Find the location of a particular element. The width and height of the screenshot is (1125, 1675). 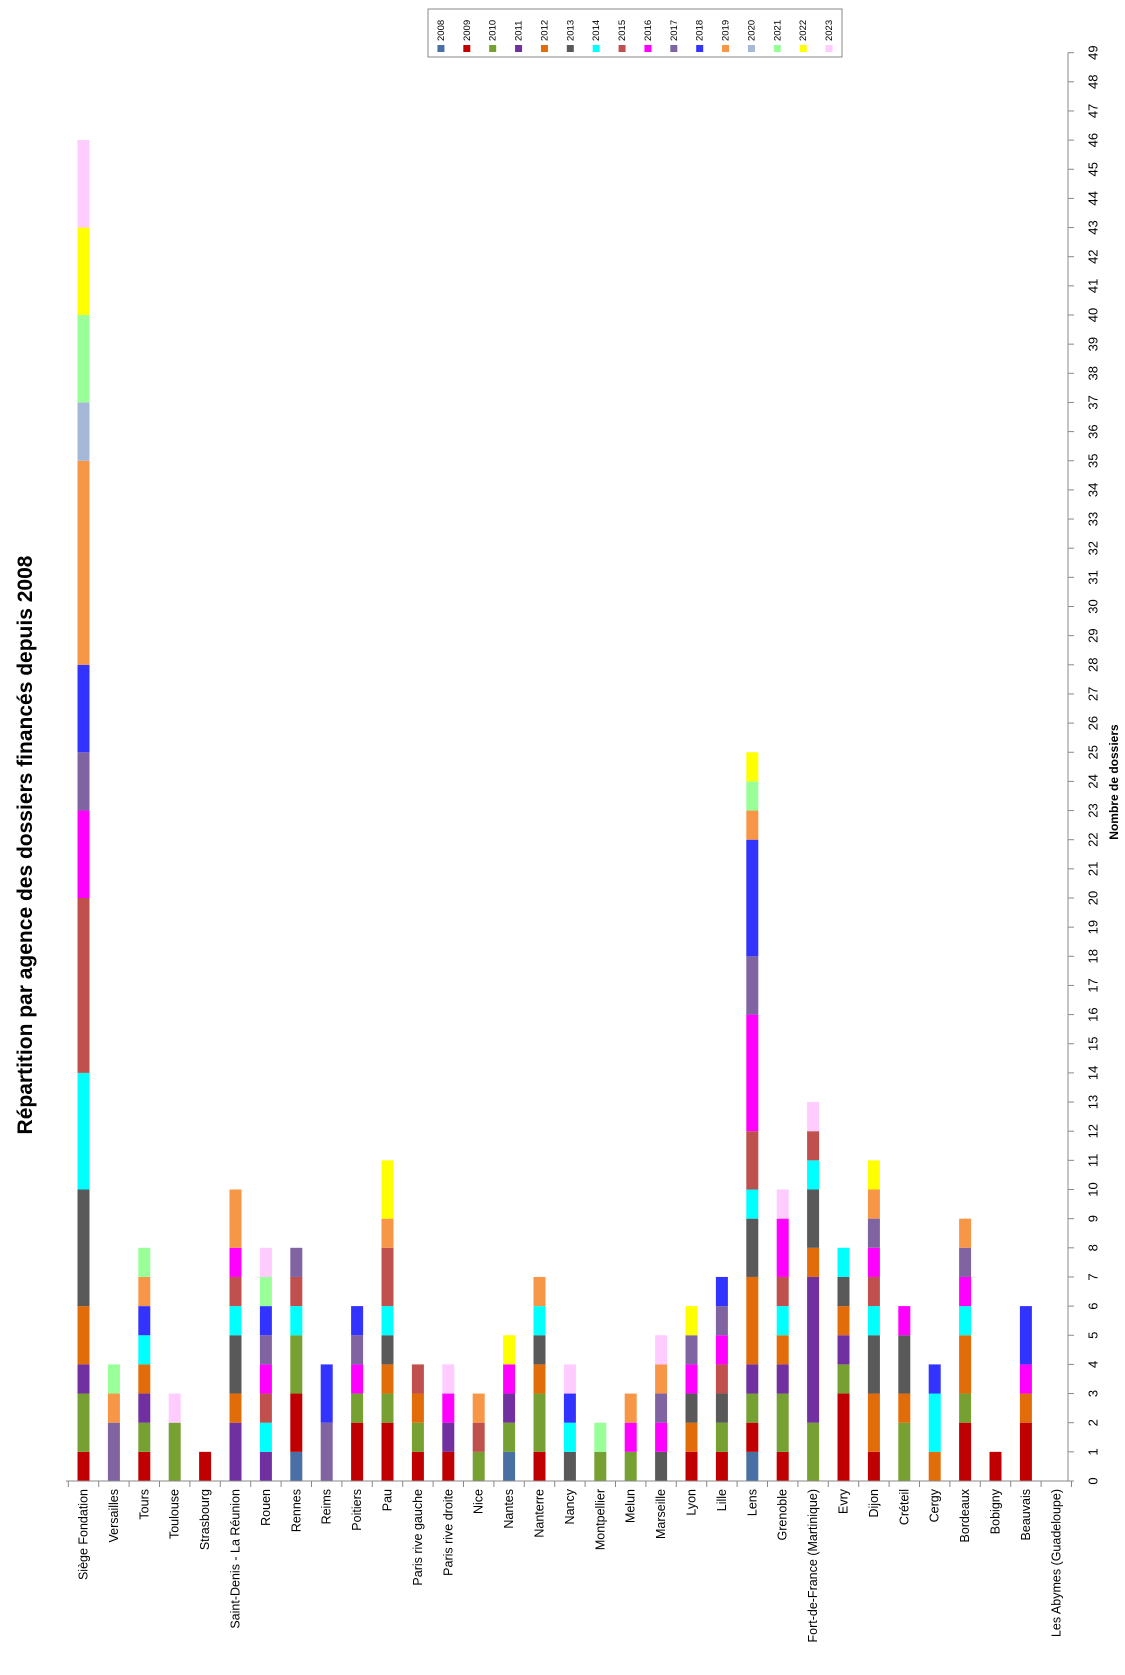

value-tick-label: 48 is located at coordinates (1093, 82).